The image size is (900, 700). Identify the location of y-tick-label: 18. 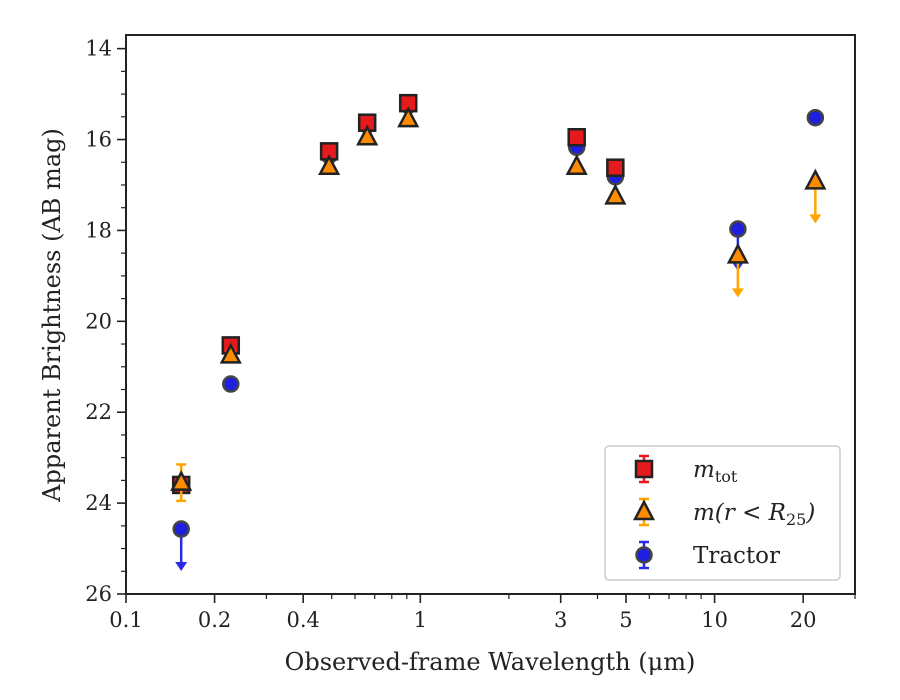
(98, 230).